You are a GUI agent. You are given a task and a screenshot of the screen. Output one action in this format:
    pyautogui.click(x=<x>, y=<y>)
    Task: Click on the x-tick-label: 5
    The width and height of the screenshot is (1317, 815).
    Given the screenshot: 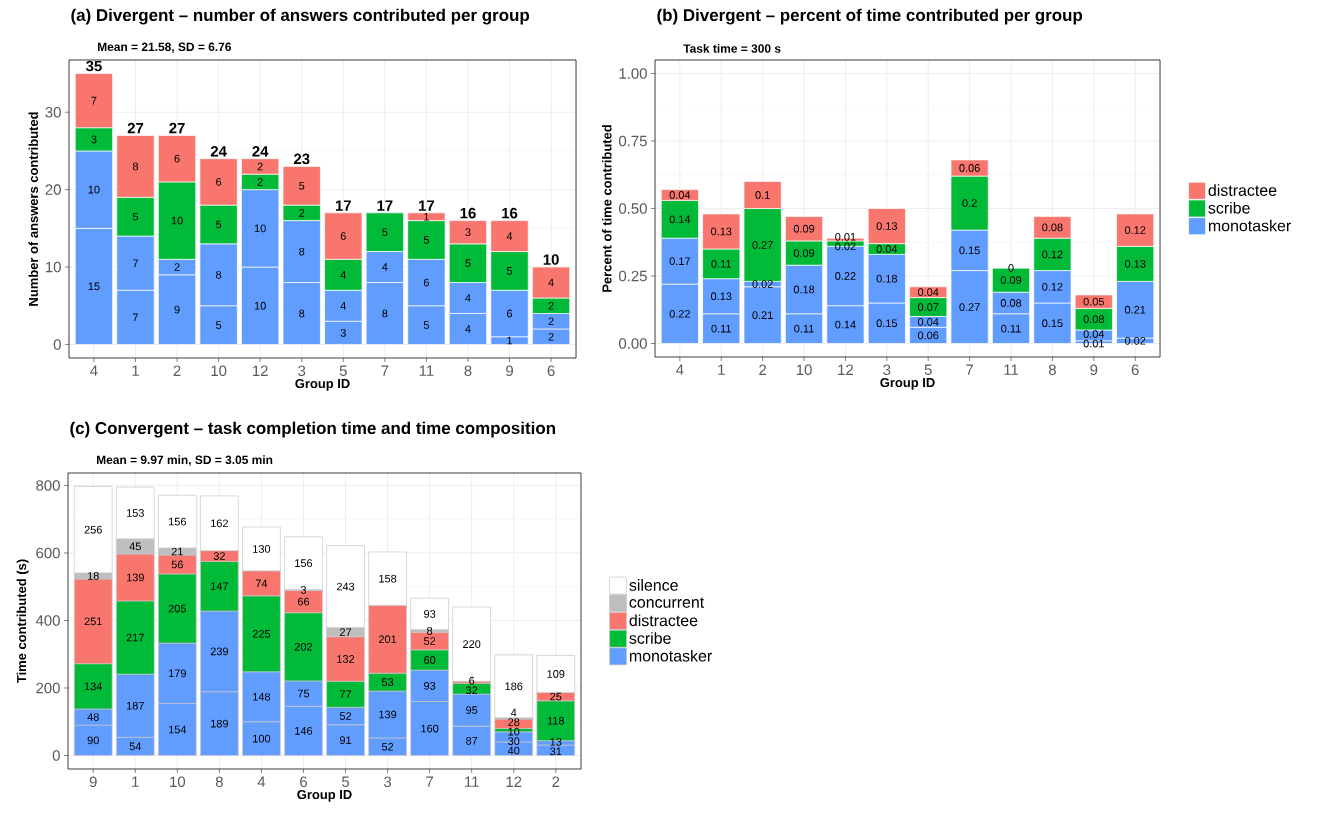 What is the action you would take?
    pyautogui.click(x=345, y=781)
    